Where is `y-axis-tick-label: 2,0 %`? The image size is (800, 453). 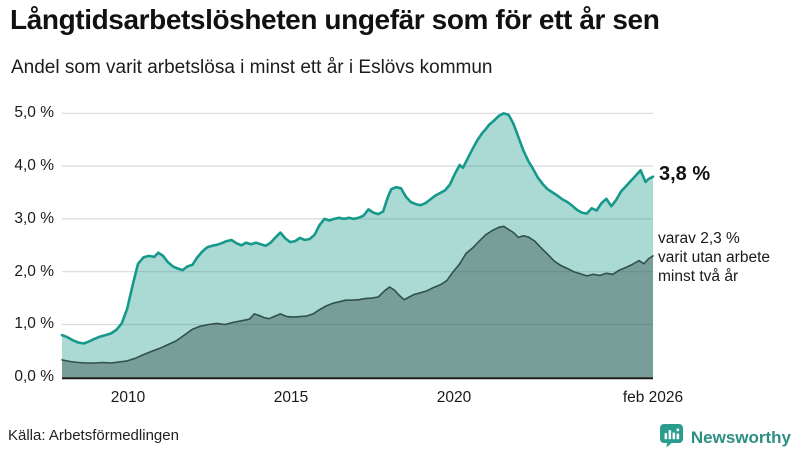 y-axis-tick-label: 2,0 % is located at coordinates (34, 271).